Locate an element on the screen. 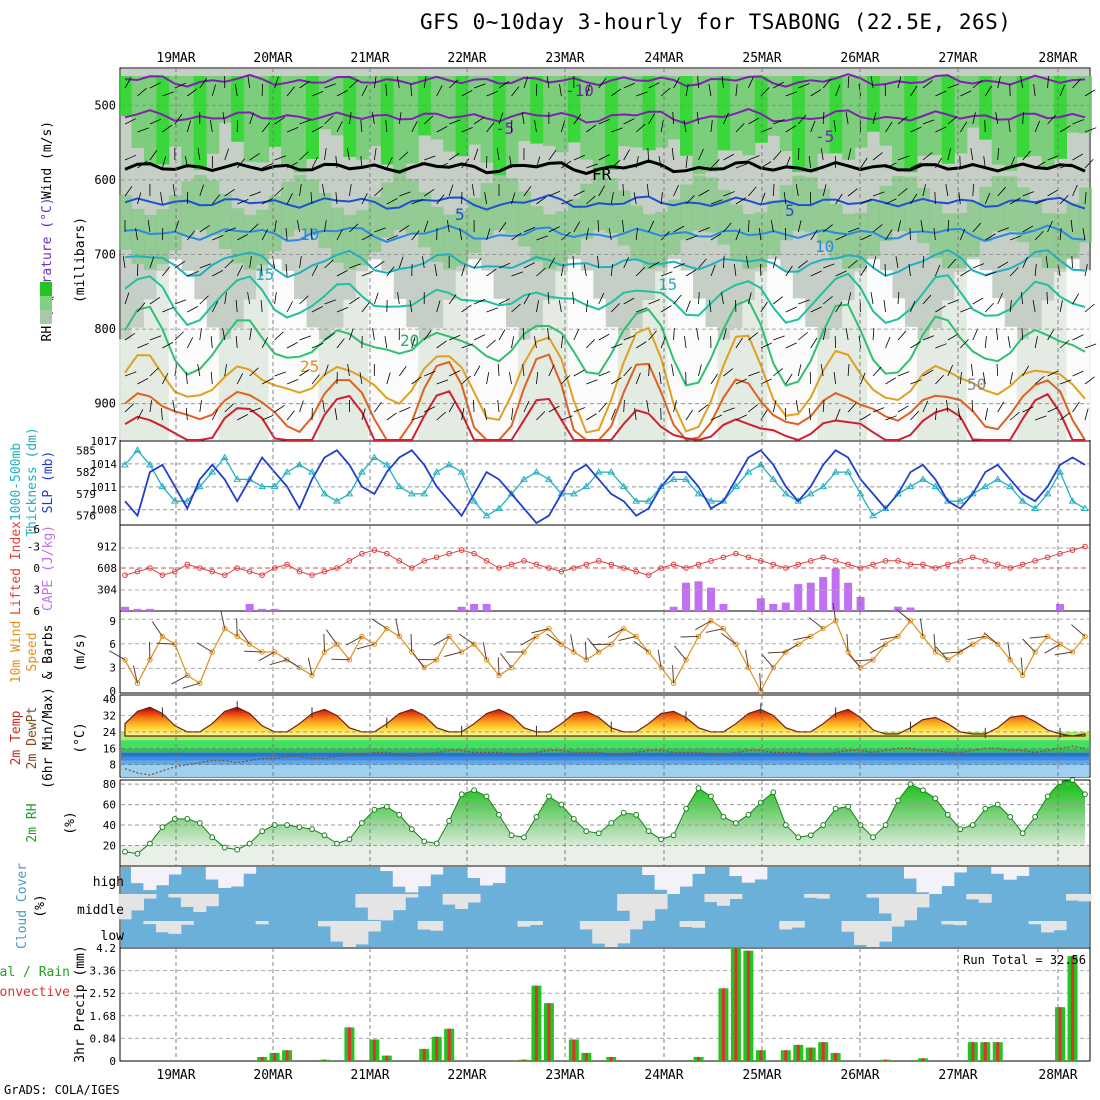  wind-ylabel-b: Speed is located at coordinates (32, 651).